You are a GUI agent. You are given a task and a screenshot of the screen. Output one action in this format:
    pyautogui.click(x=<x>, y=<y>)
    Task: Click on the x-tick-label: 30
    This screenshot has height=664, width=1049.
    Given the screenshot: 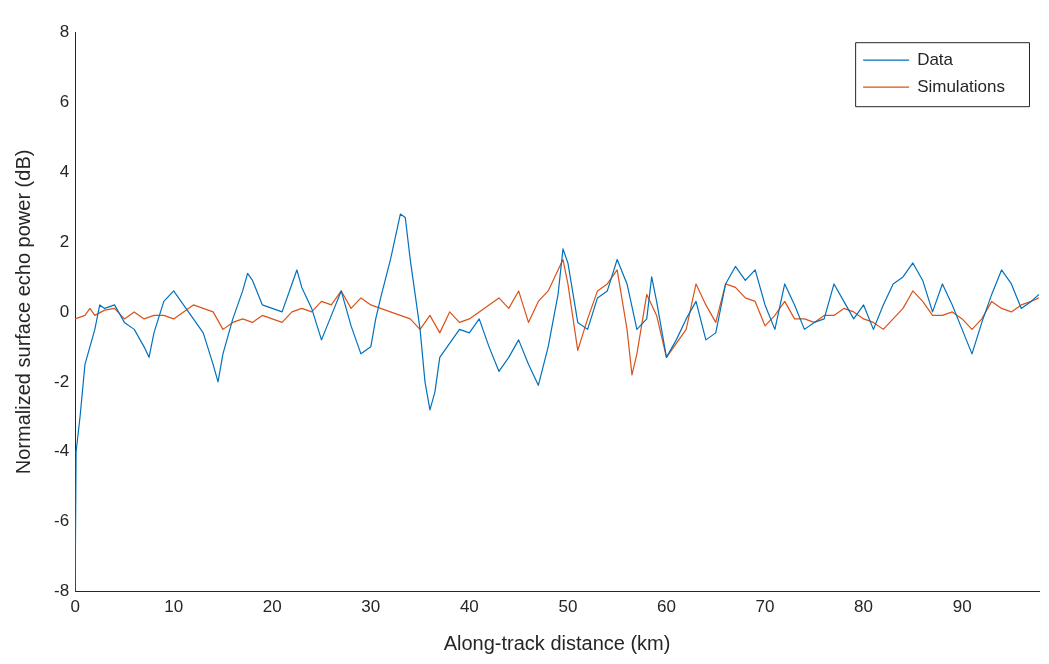 What is the action you would take?
    pyautogui.click(x=371, y=607)
    